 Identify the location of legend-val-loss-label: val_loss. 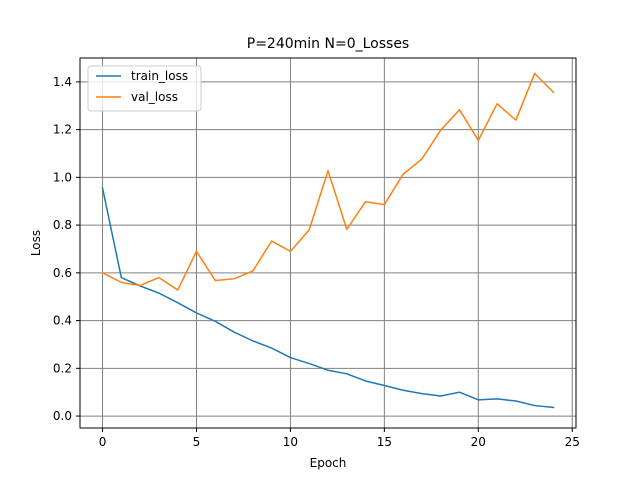
(154, 97).